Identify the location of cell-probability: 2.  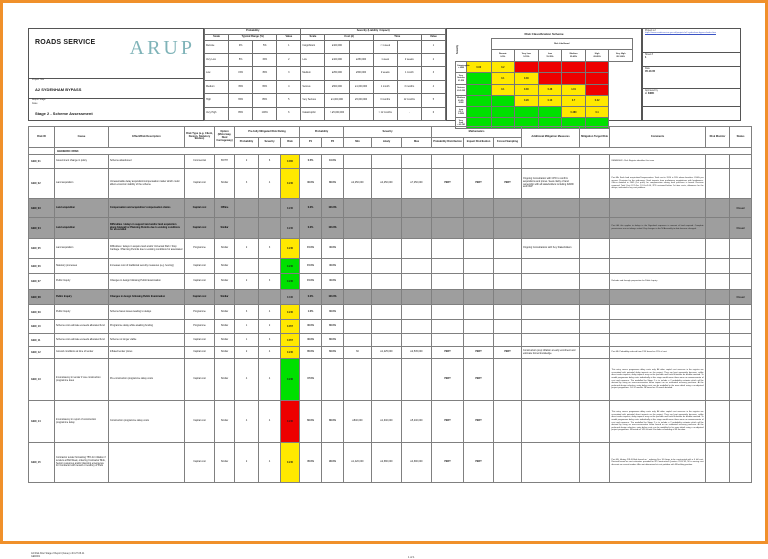
(247, 282).